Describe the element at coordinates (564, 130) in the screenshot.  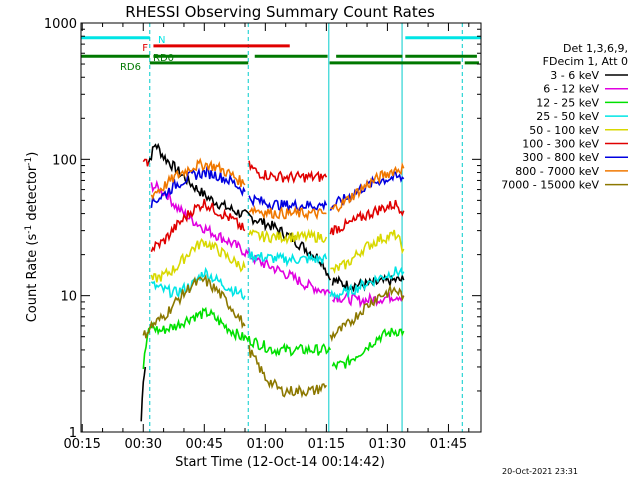
I see `legend-label-5: 50 - 100 keV` at that location.